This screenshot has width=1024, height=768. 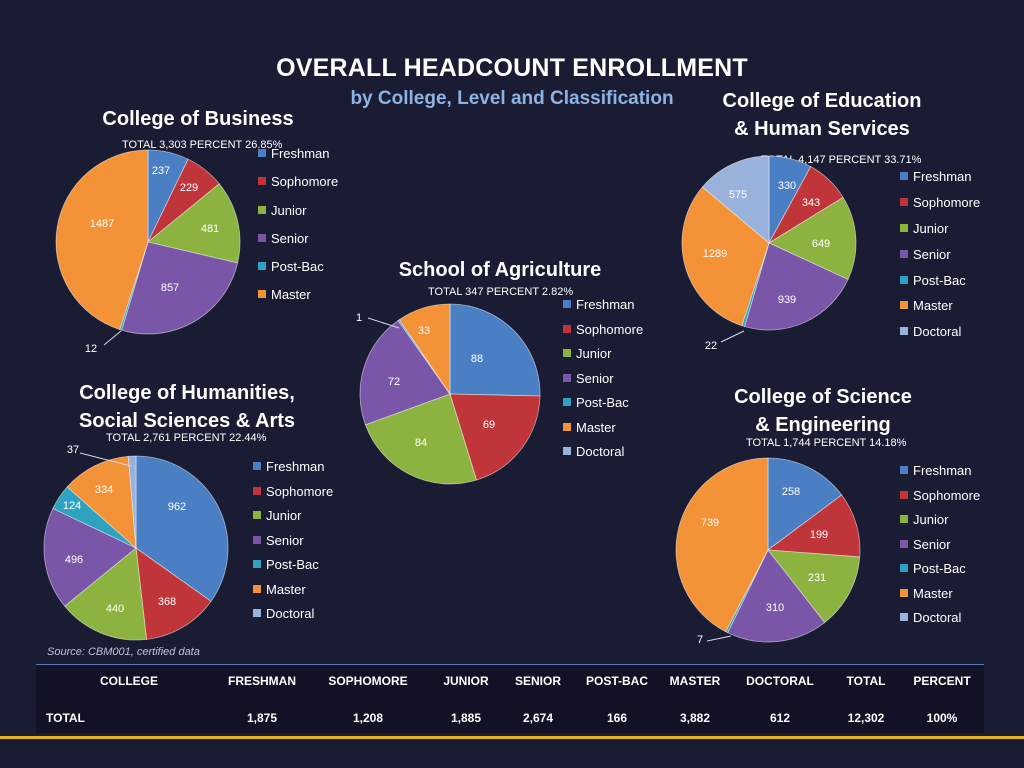 I want to click on science-title-line1: College of Science, so click(x=823, y=397).